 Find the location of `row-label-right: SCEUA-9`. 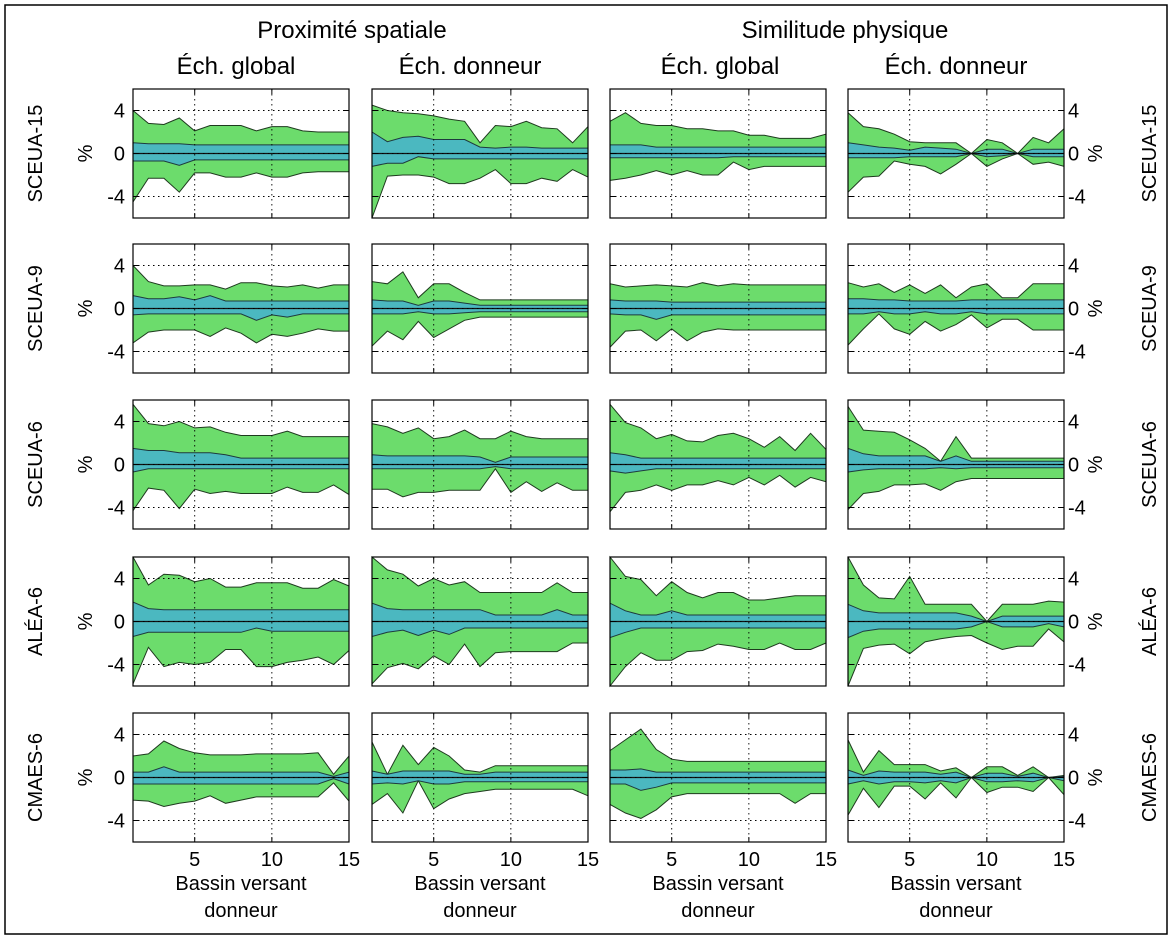

row-label-right: SCEUA-9 is located at coordinates (1150, 308).